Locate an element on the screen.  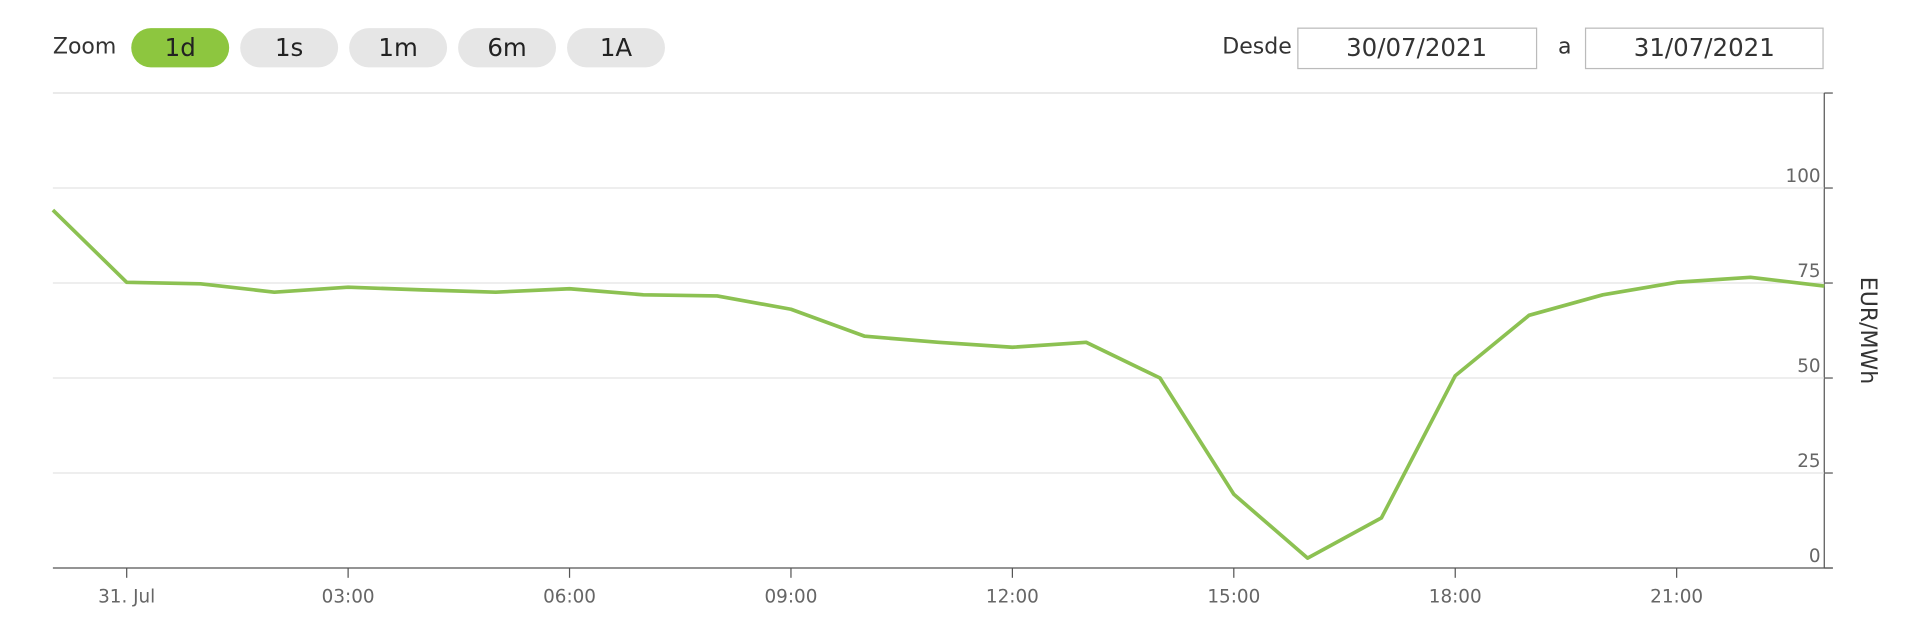
to-date: 31/07/2021 is located at coordinates (1704, 47).